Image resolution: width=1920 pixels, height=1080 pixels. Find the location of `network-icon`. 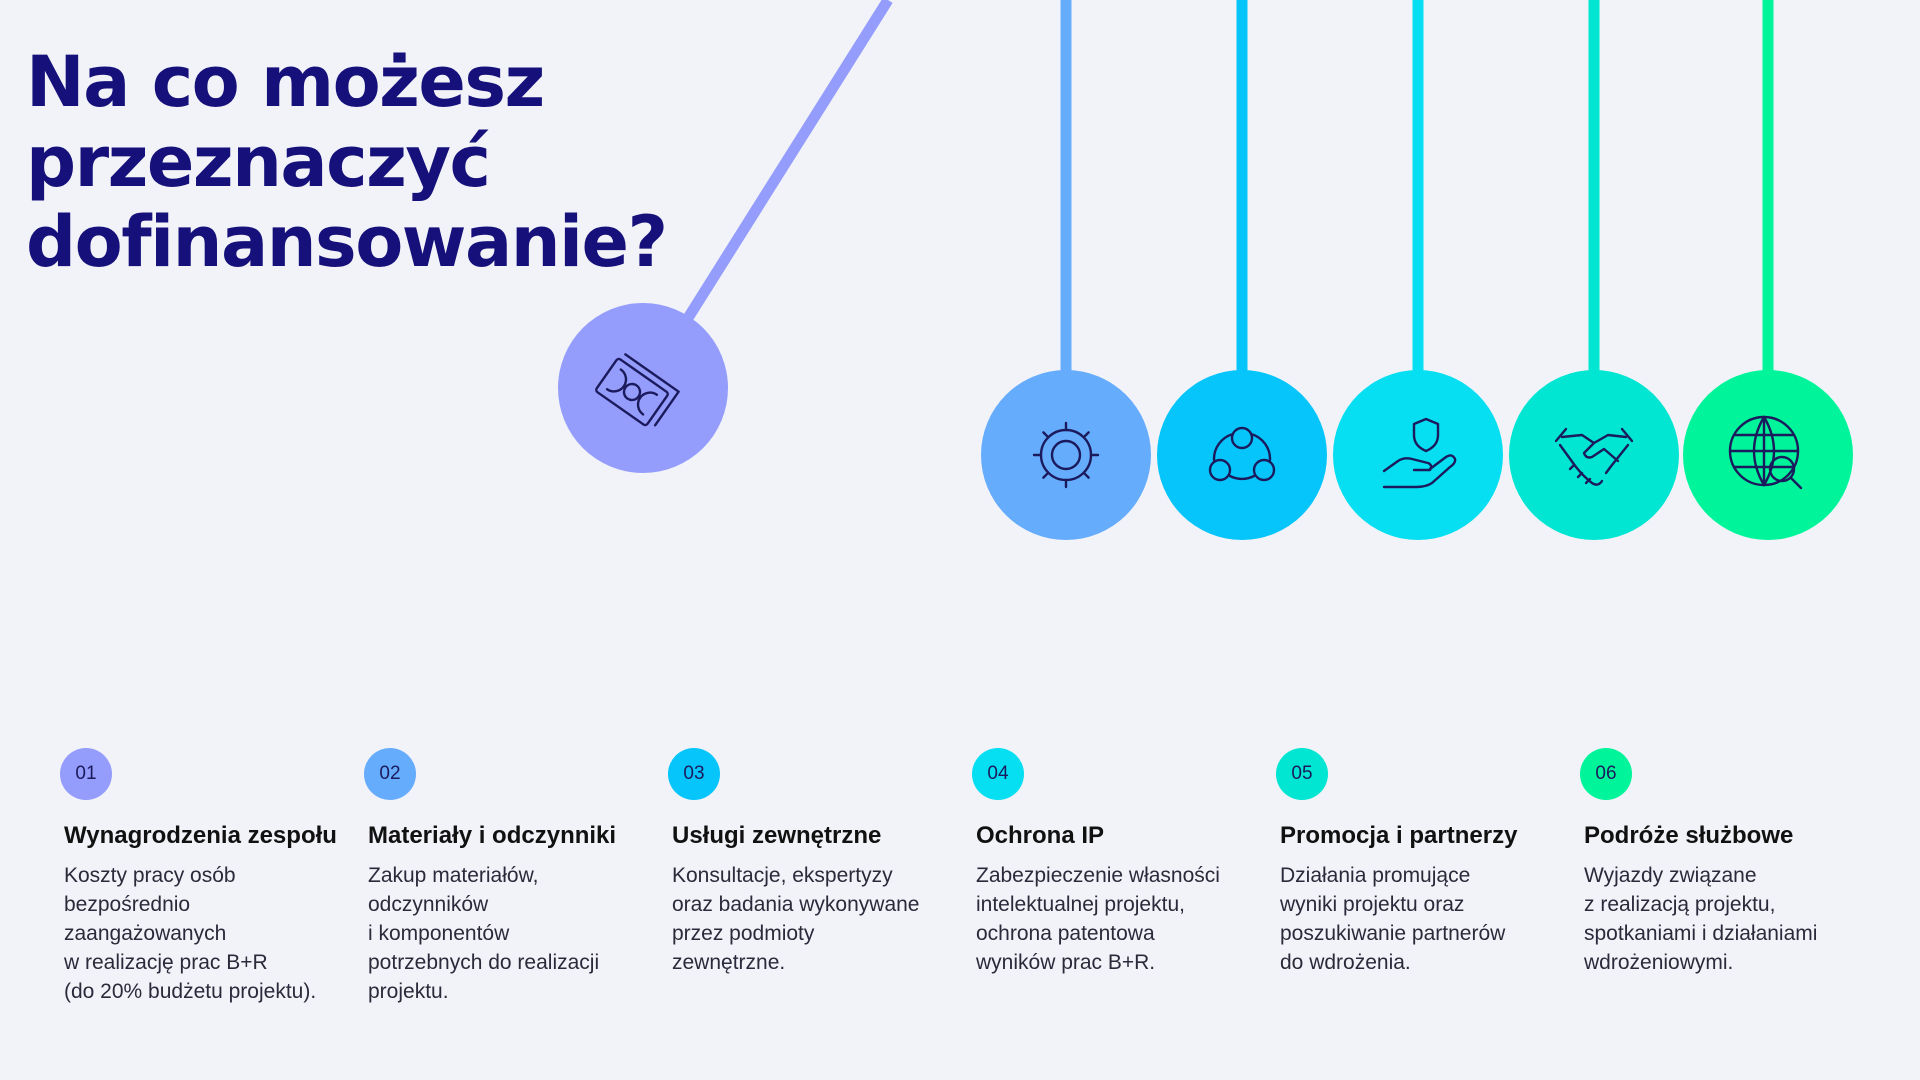

network-icon is located at coordinates (1242, 454).